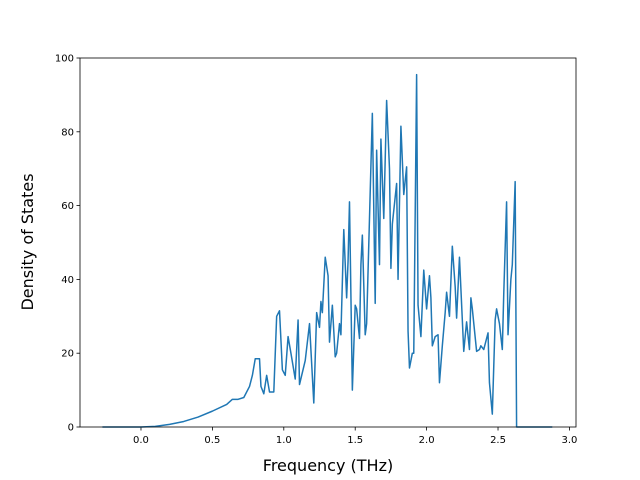  I want to click on x-tick-label: 1.0, so click(284, 440).